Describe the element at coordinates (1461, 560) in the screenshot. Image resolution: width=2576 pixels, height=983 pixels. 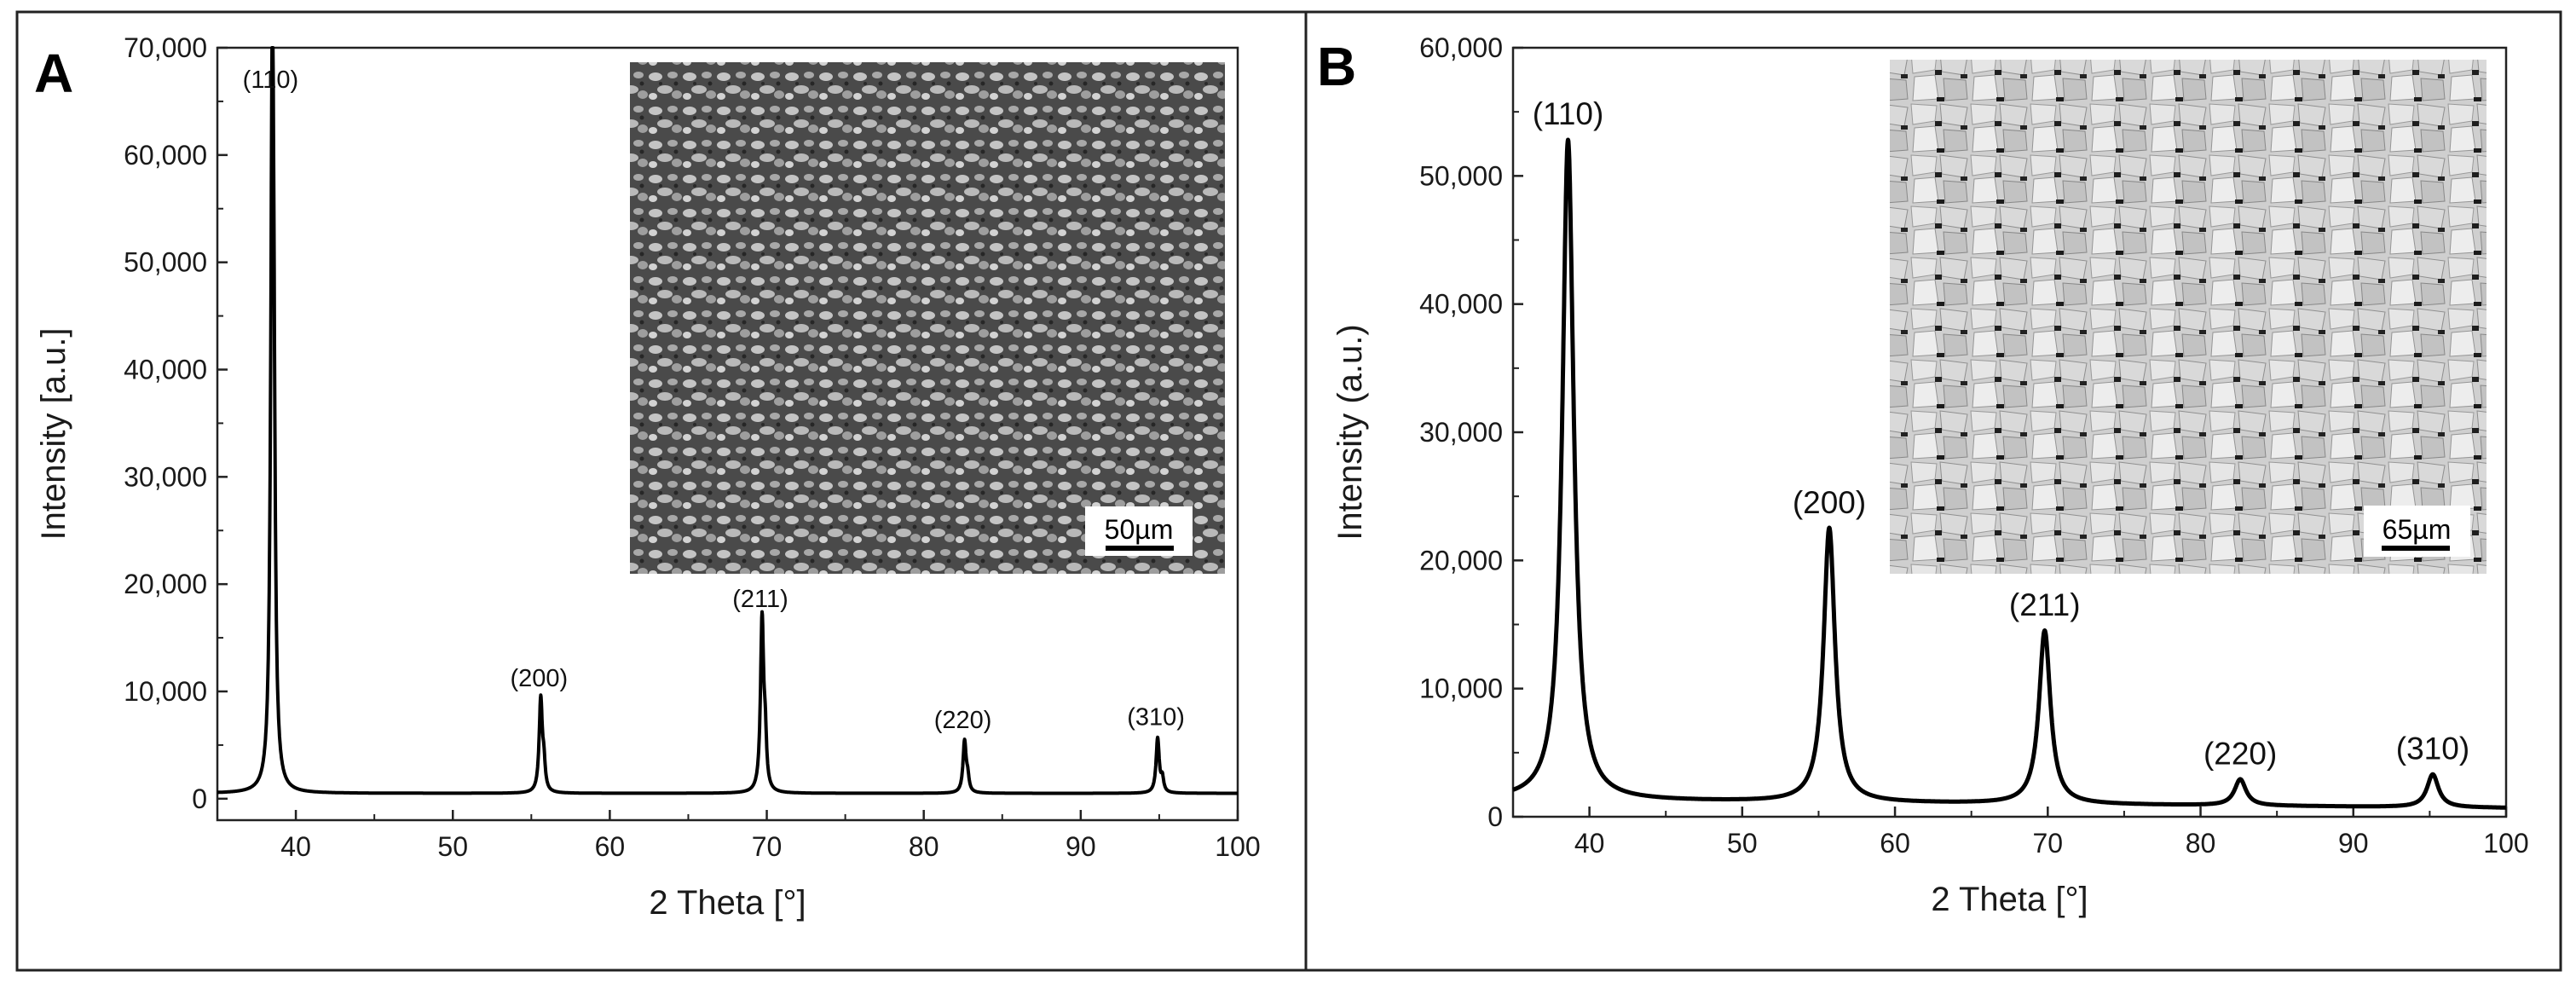
I see `panel-b-y-tick-label: 20,000` at that location.